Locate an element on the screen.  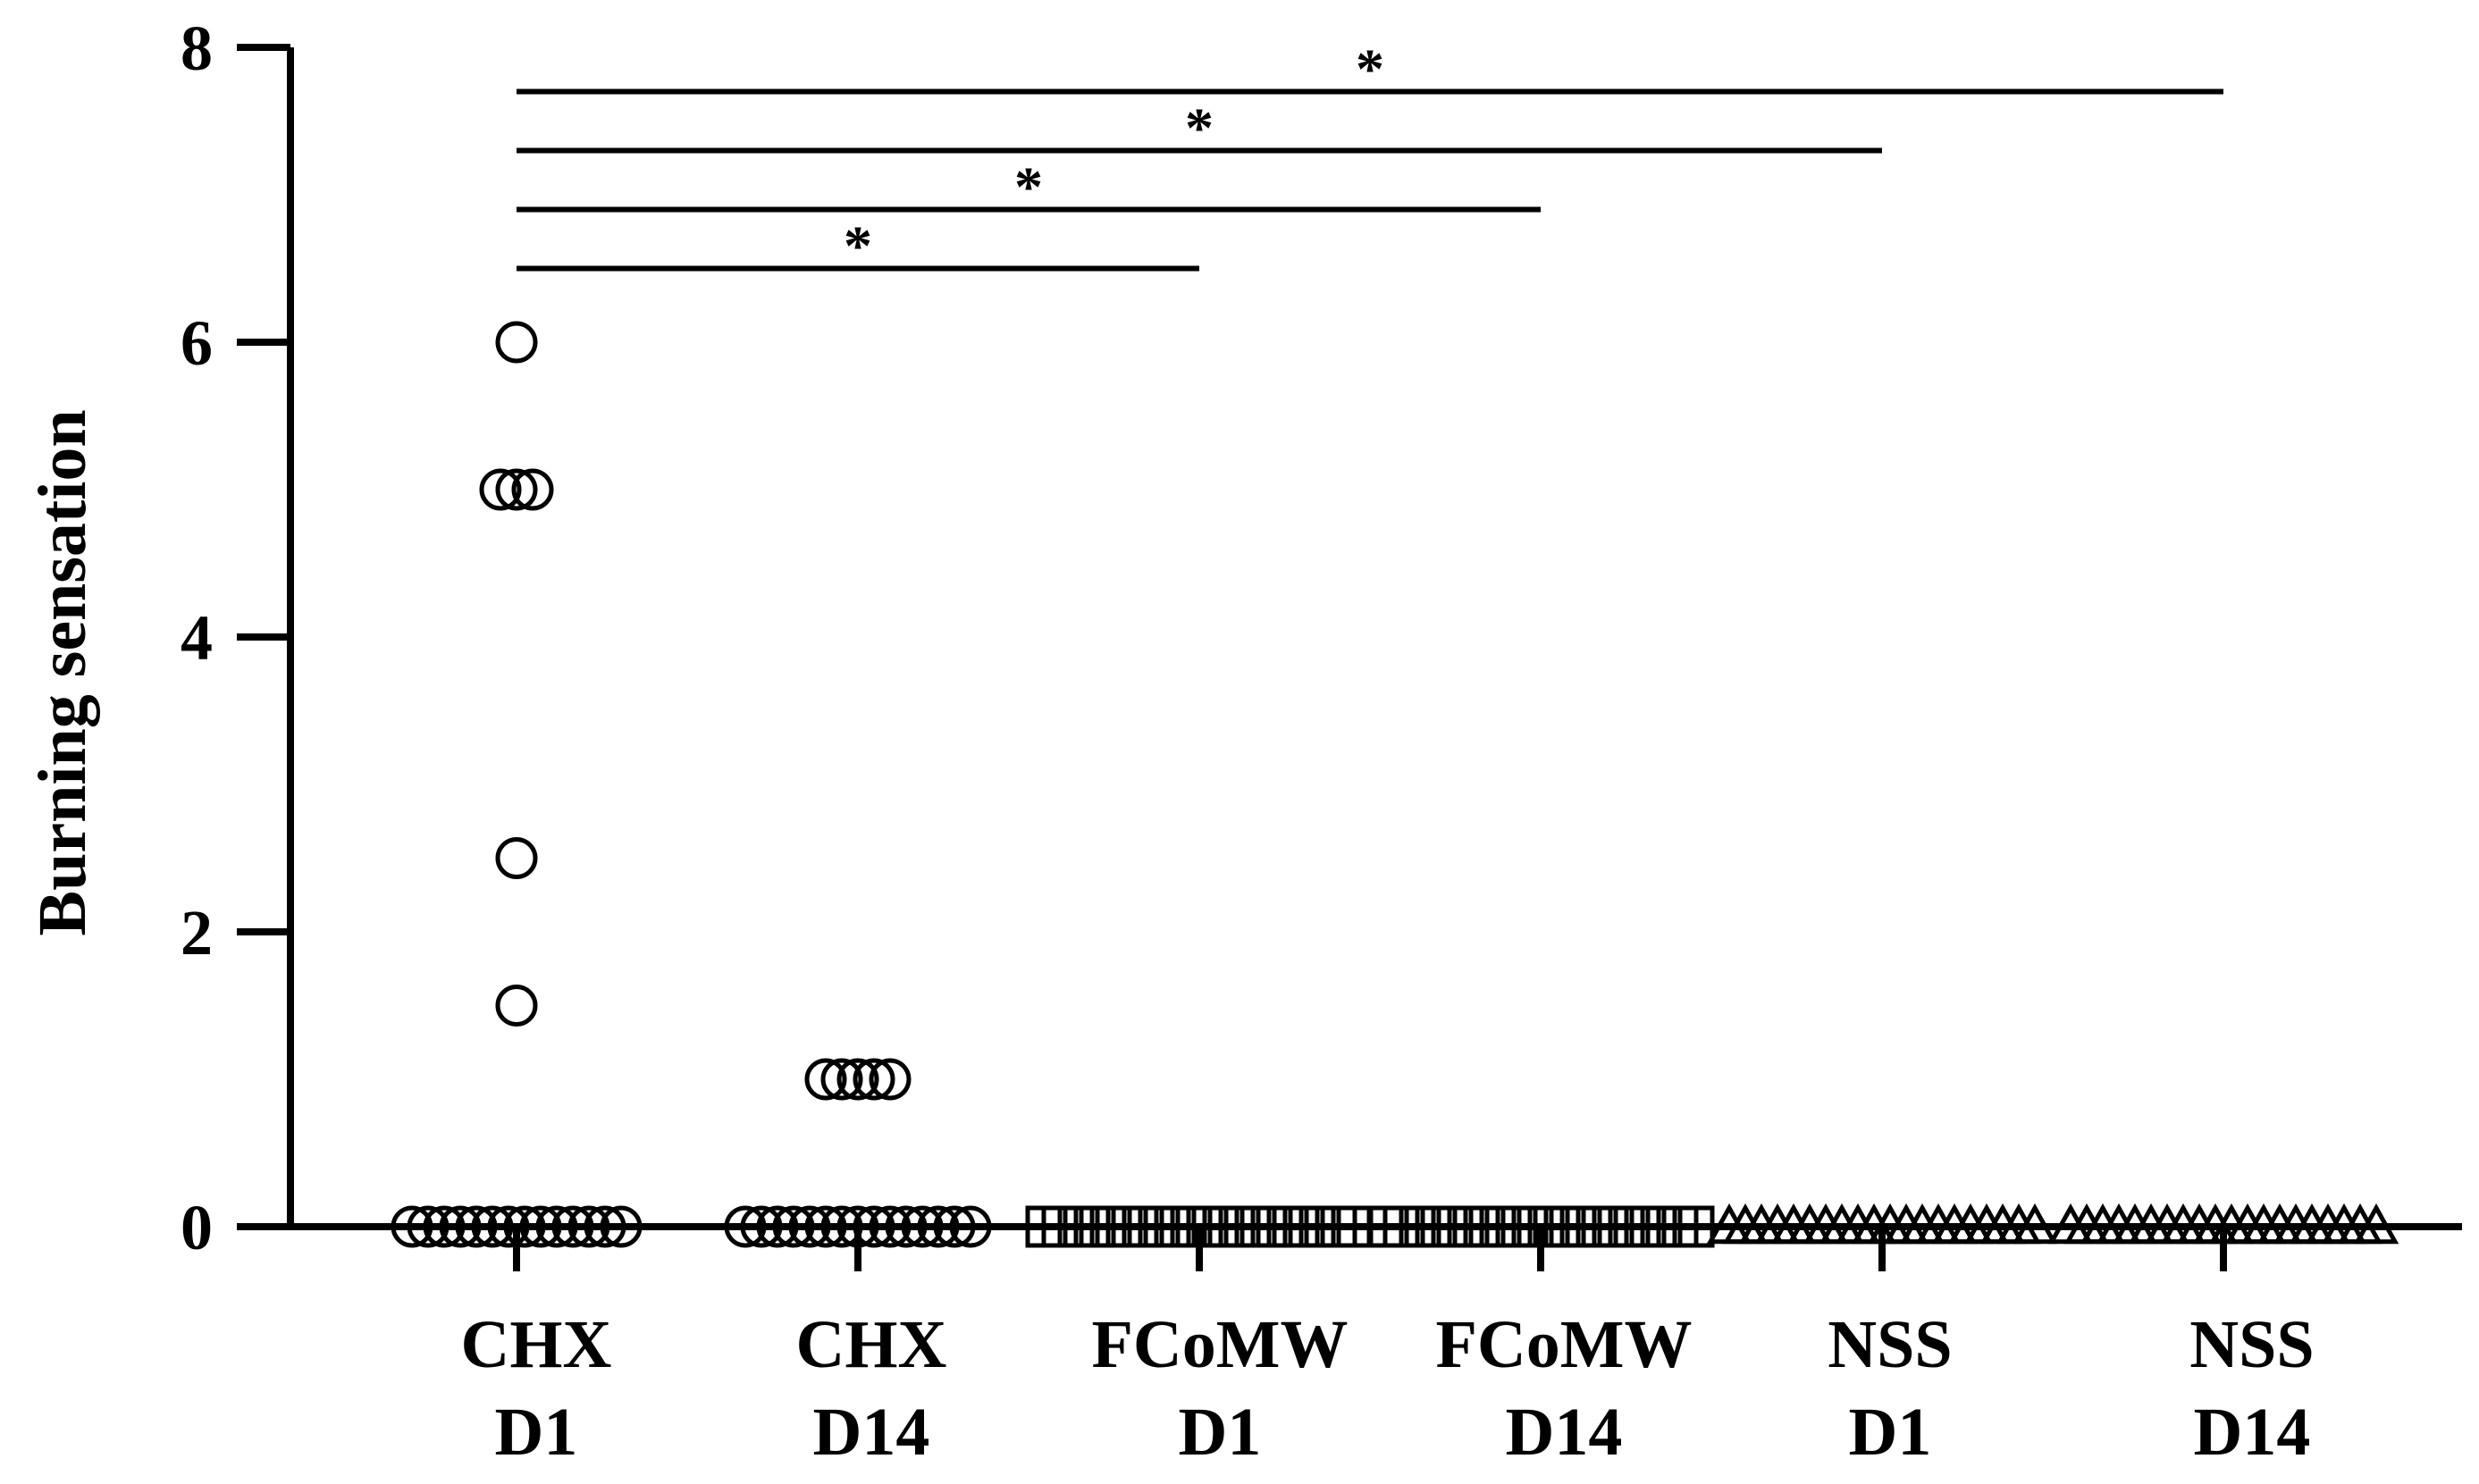
significance-brackets: * * * * is located at coordinates (1370, 158).